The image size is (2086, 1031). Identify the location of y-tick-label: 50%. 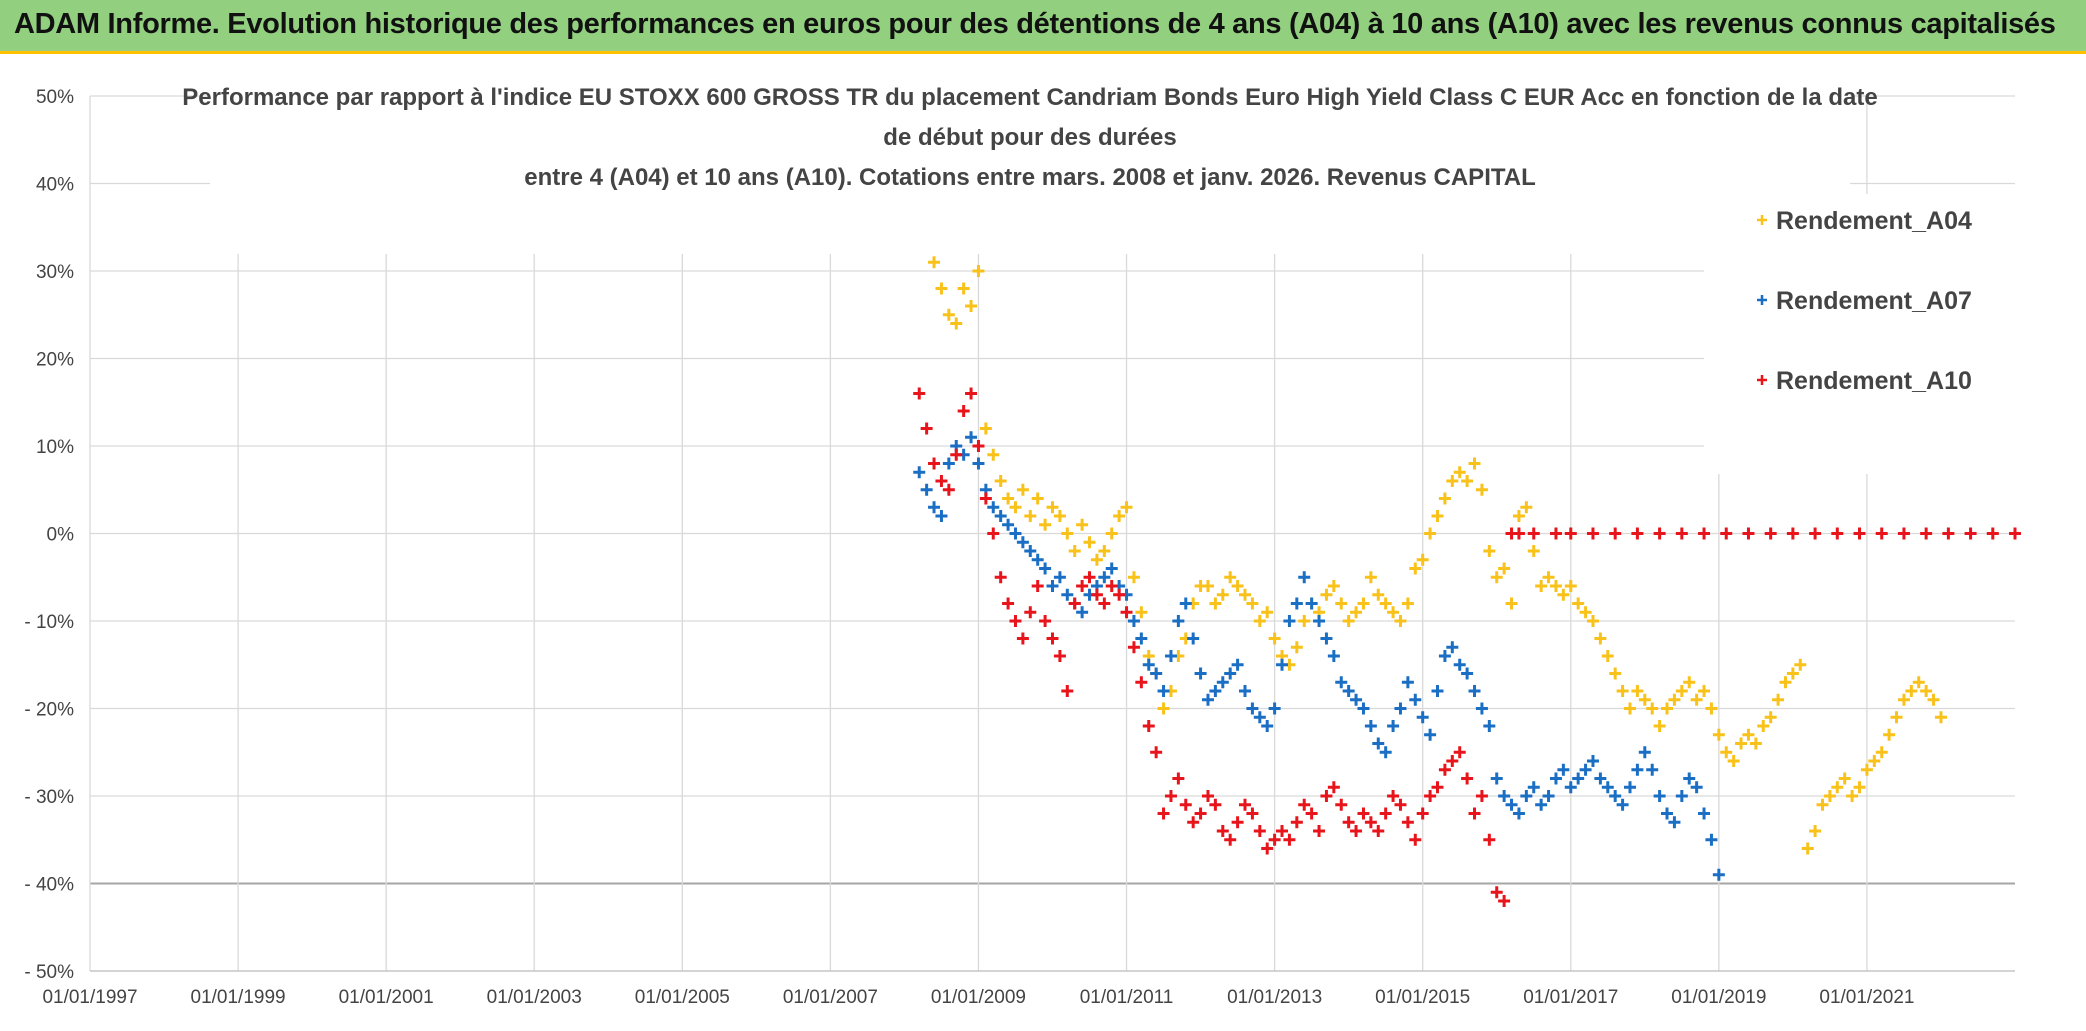
(55, 97).